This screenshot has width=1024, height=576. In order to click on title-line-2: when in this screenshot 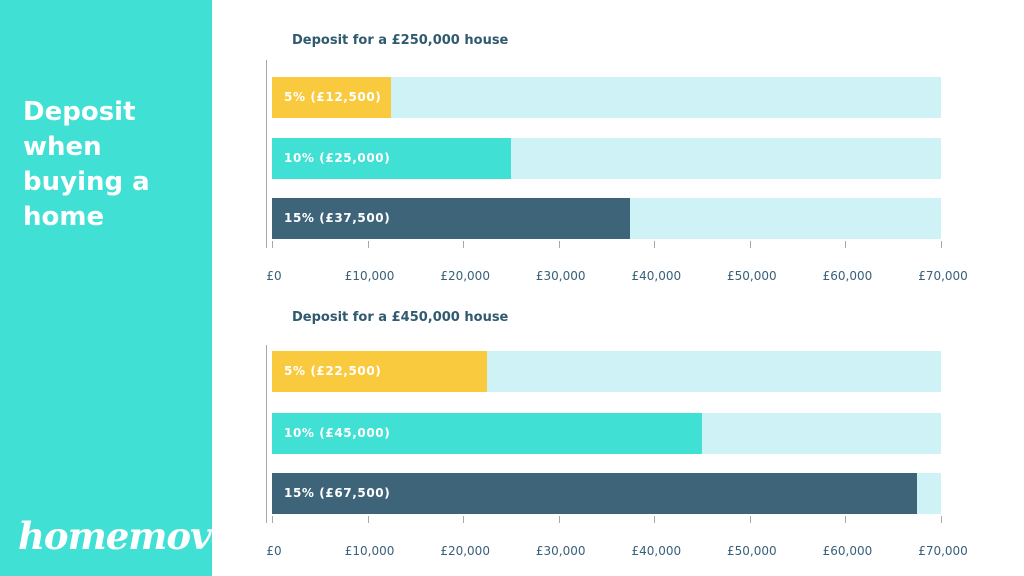, I will do `click(62, 147)`.